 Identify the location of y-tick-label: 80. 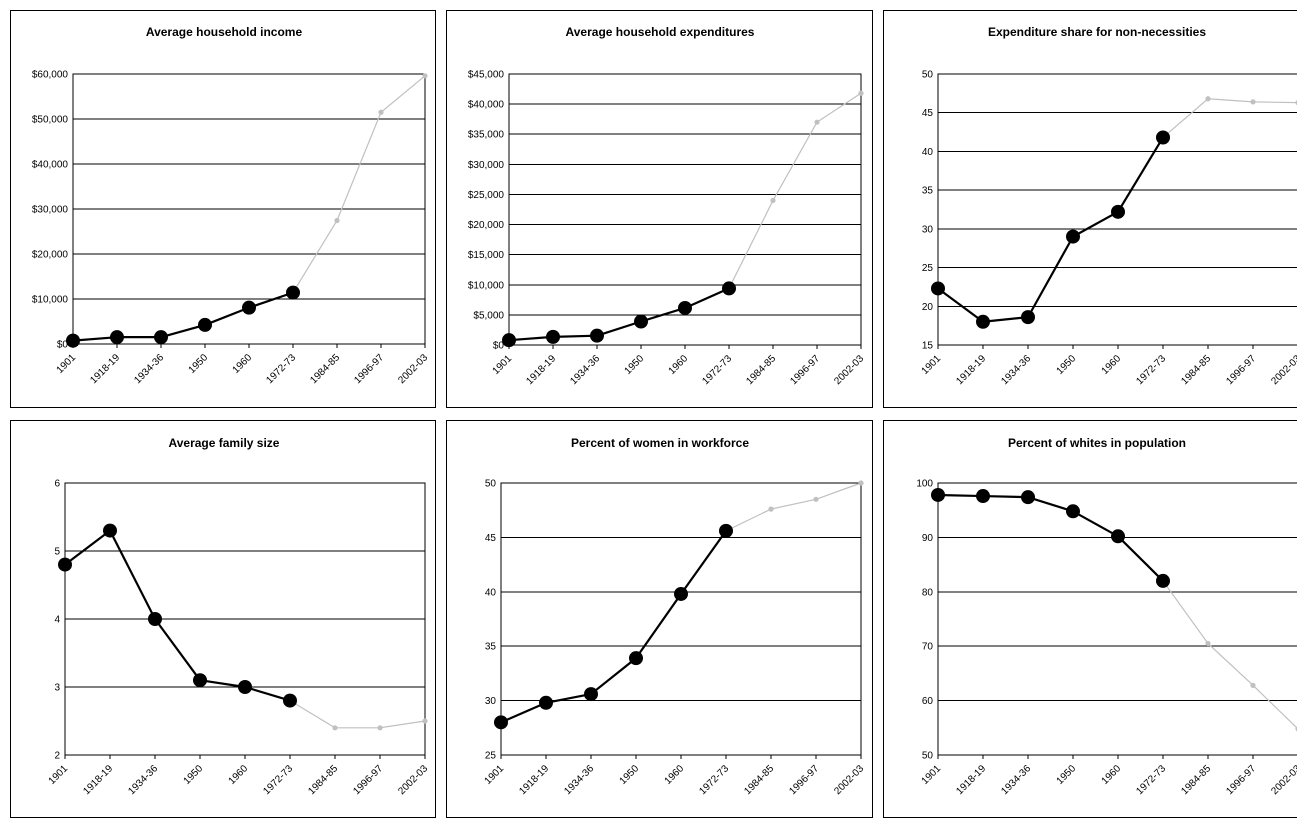
(928, 592).